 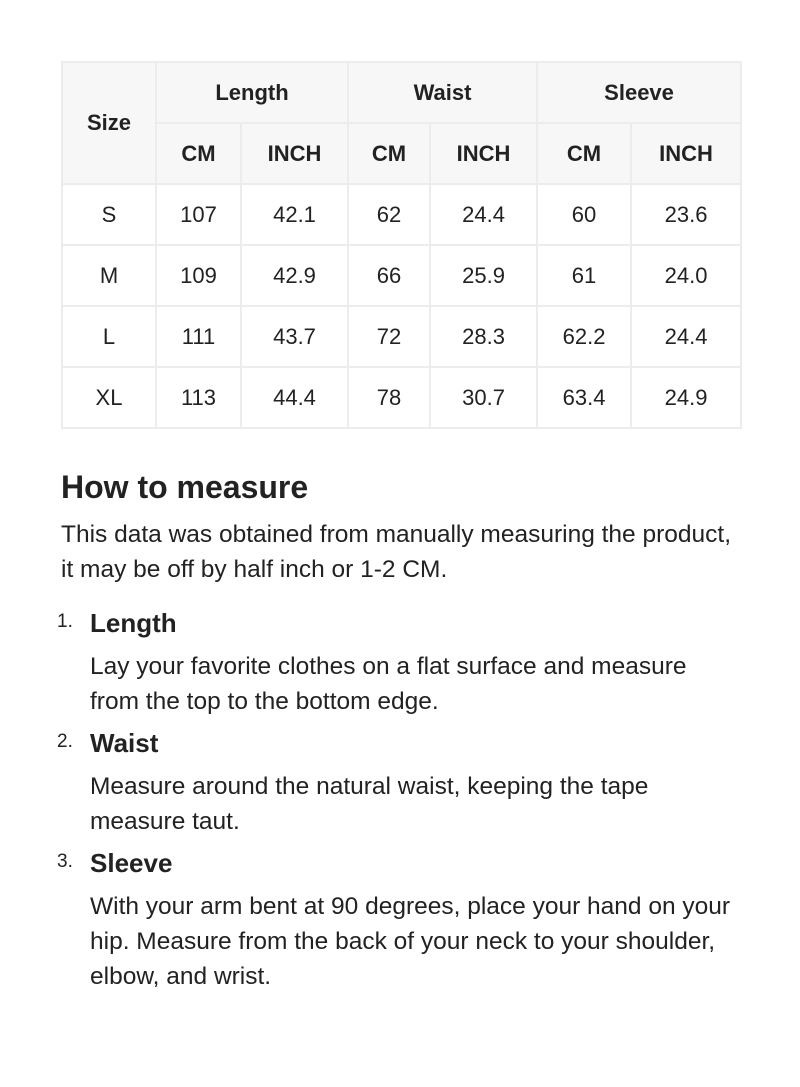 What do you see at coordinates (109, 123) in the screenshot?
I see `size-header: Size` at bounding box center [109, 123].